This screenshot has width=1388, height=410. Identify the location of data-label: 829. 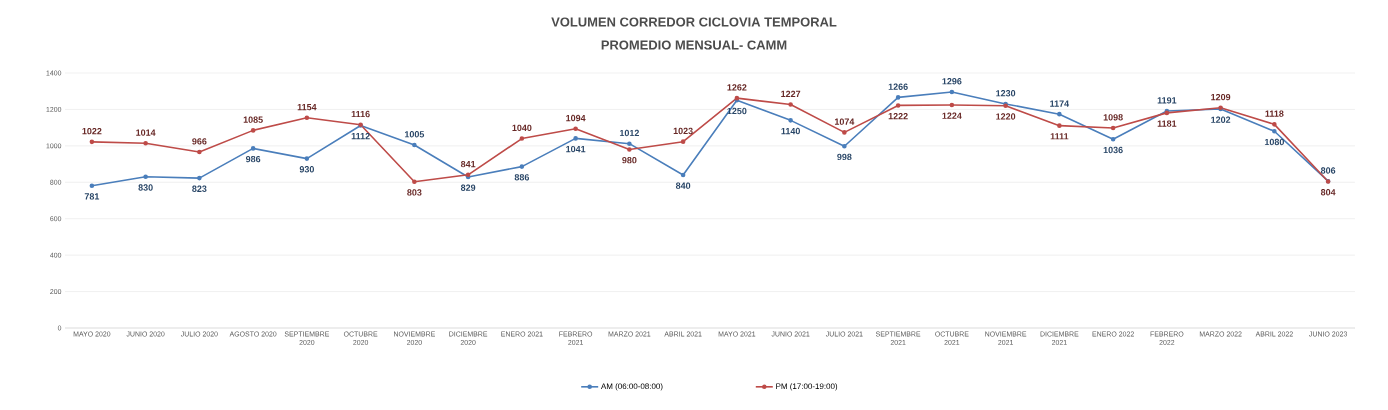
(468, 187).